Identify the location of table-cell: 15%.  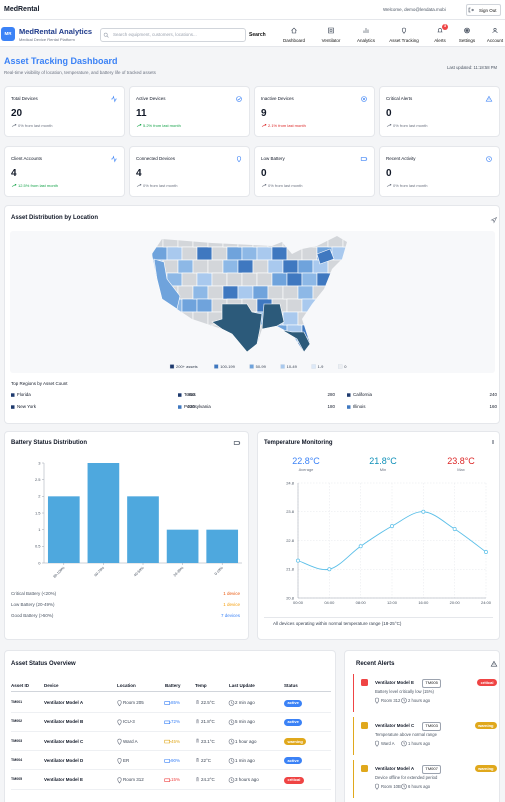
(176, 780).